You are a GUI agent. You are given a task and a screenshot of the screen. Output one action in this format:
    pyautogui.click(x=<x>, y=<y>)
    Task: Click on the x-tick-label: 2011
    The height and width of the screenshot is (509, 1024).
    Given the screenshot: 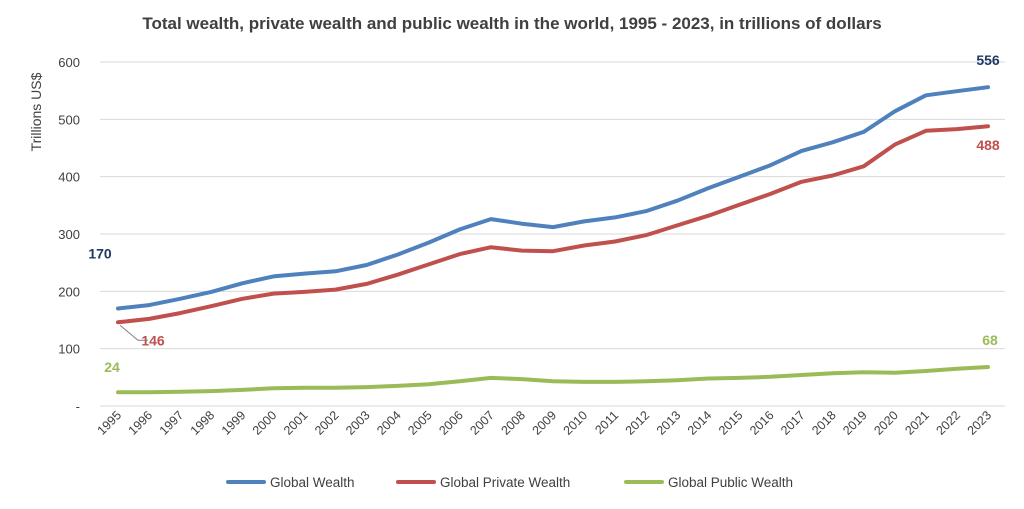 What is the action you would take?
    pyautogui.click(x=606, y=422)
    